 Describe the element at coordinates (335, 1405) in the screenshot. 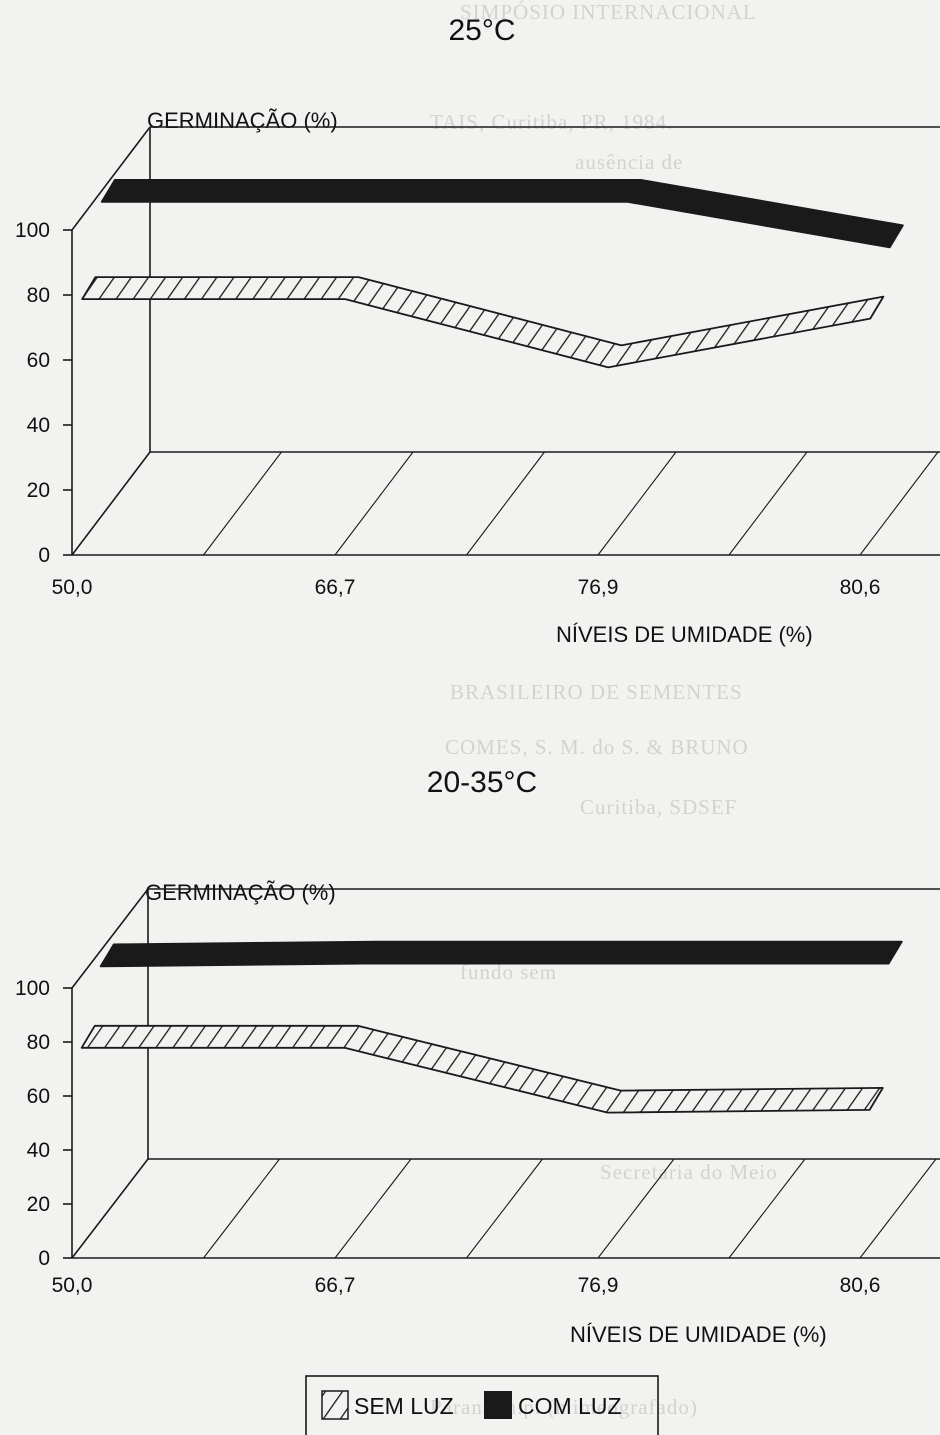

I see `legend-swatch-sem-luz` at that location.